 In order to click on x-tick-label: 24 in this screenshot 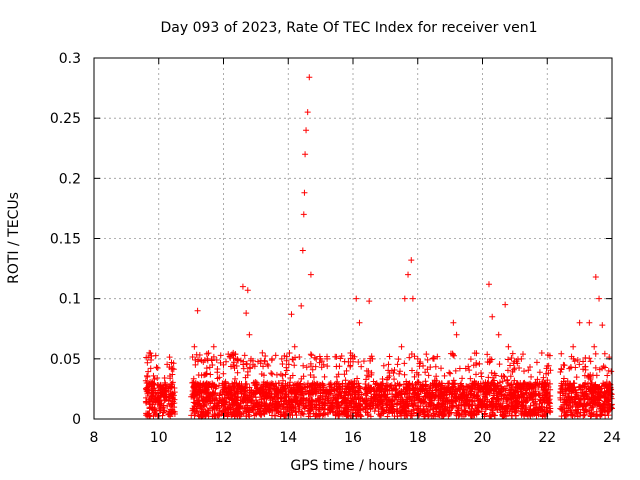, I will do `click(612, 438)`.